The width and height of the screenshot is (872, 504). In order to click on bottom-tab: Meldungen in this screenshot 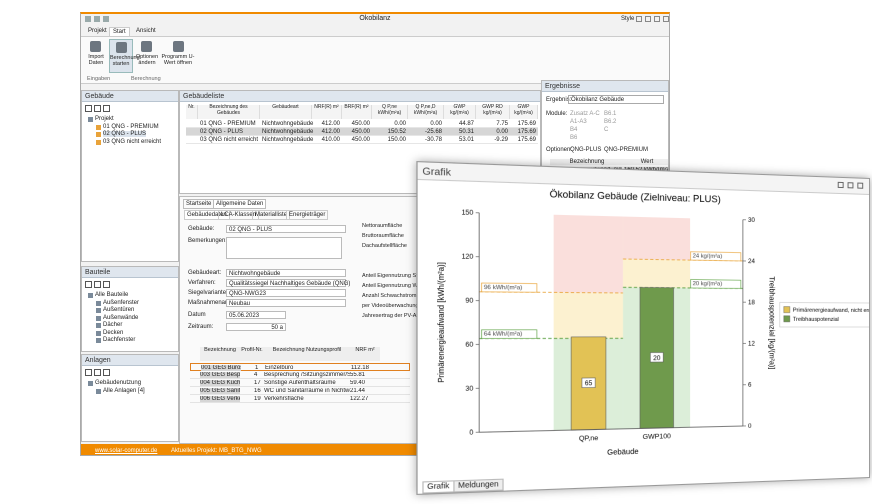, I will do `click(478, 486)`.